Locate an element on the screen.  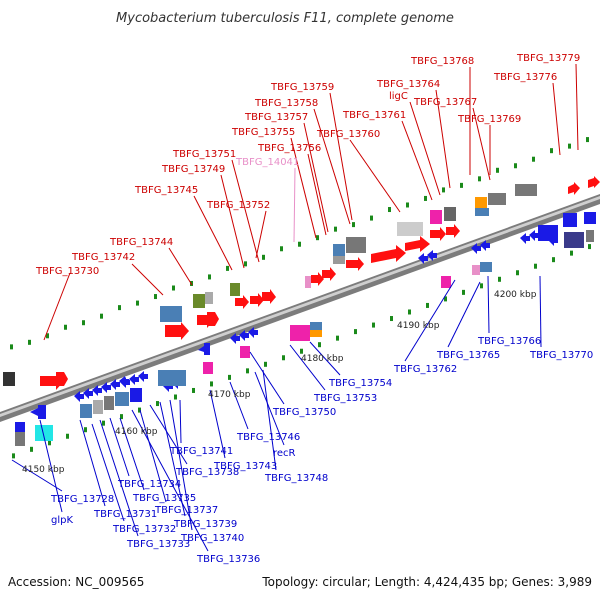
forward-gene-label: TBFG_13761 is located at coordinates (374, 115).